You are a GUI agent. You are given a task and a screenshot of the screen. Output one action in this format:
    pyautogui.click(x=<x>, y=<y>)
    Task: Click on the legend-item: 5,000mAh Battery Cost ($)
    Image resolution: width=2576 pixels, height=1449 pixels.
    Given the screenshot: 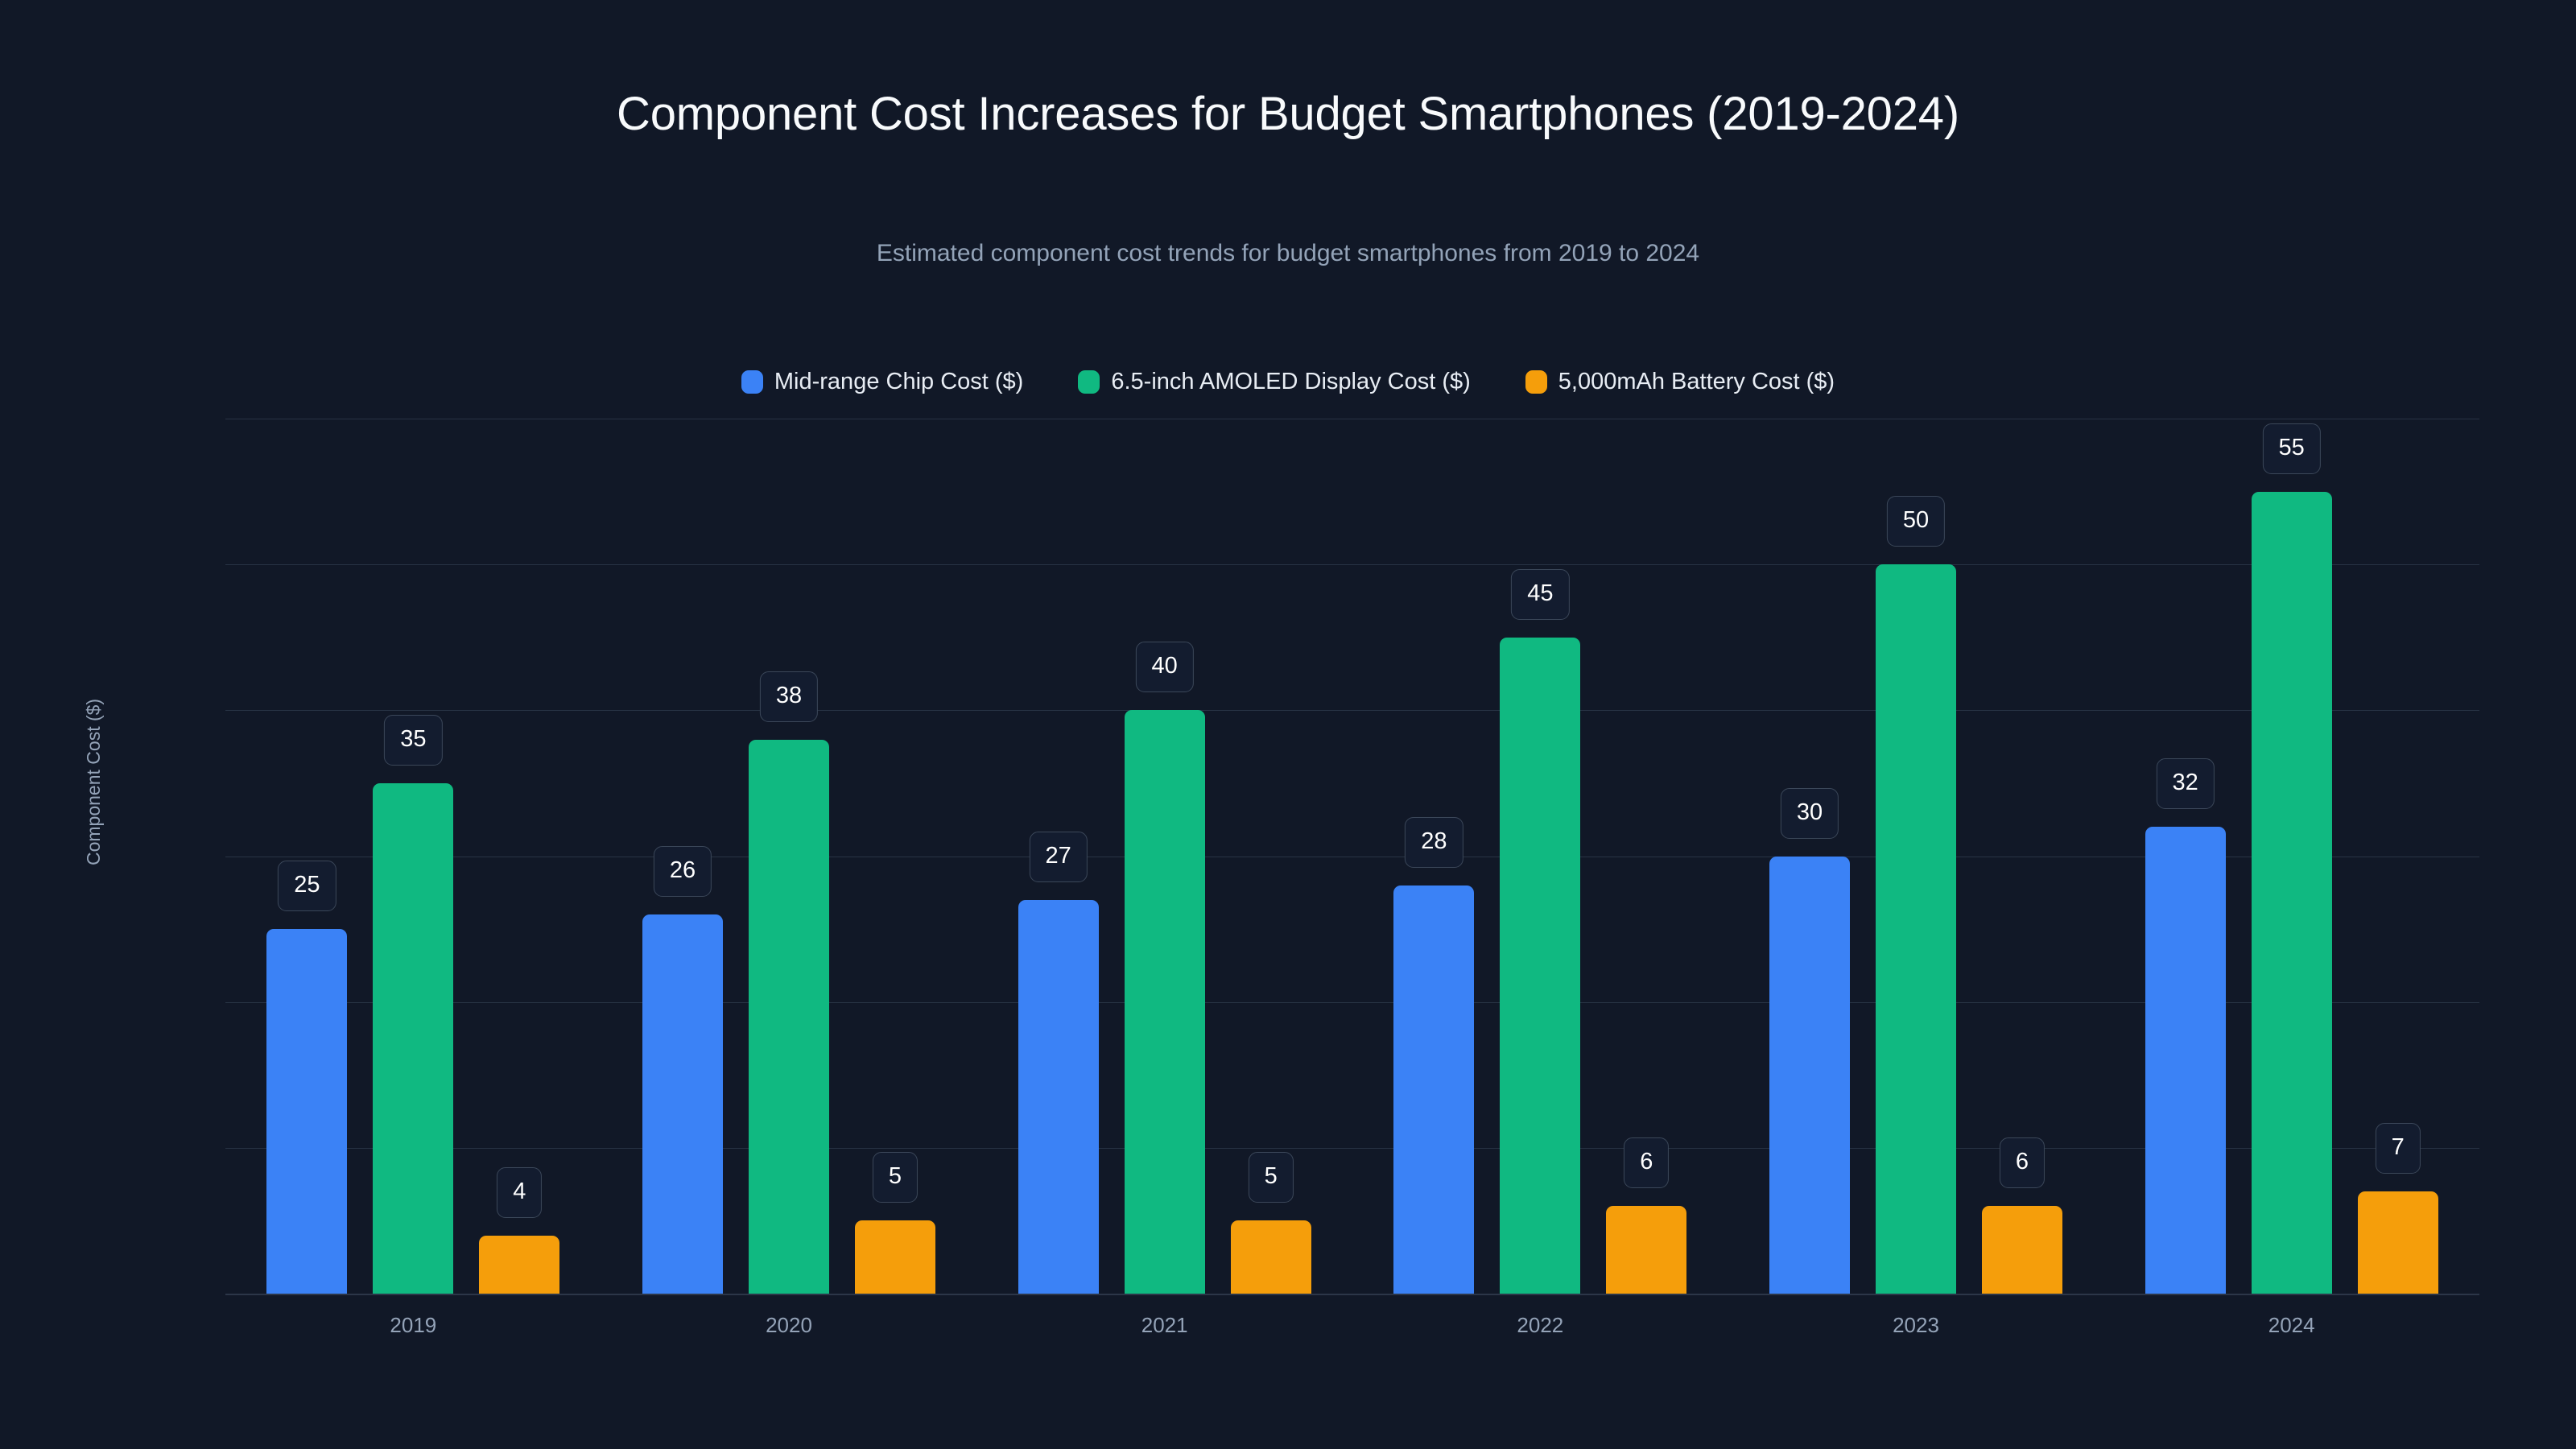 What is the action you would take?
    pyautogui.click(x=1680, y=382)
    